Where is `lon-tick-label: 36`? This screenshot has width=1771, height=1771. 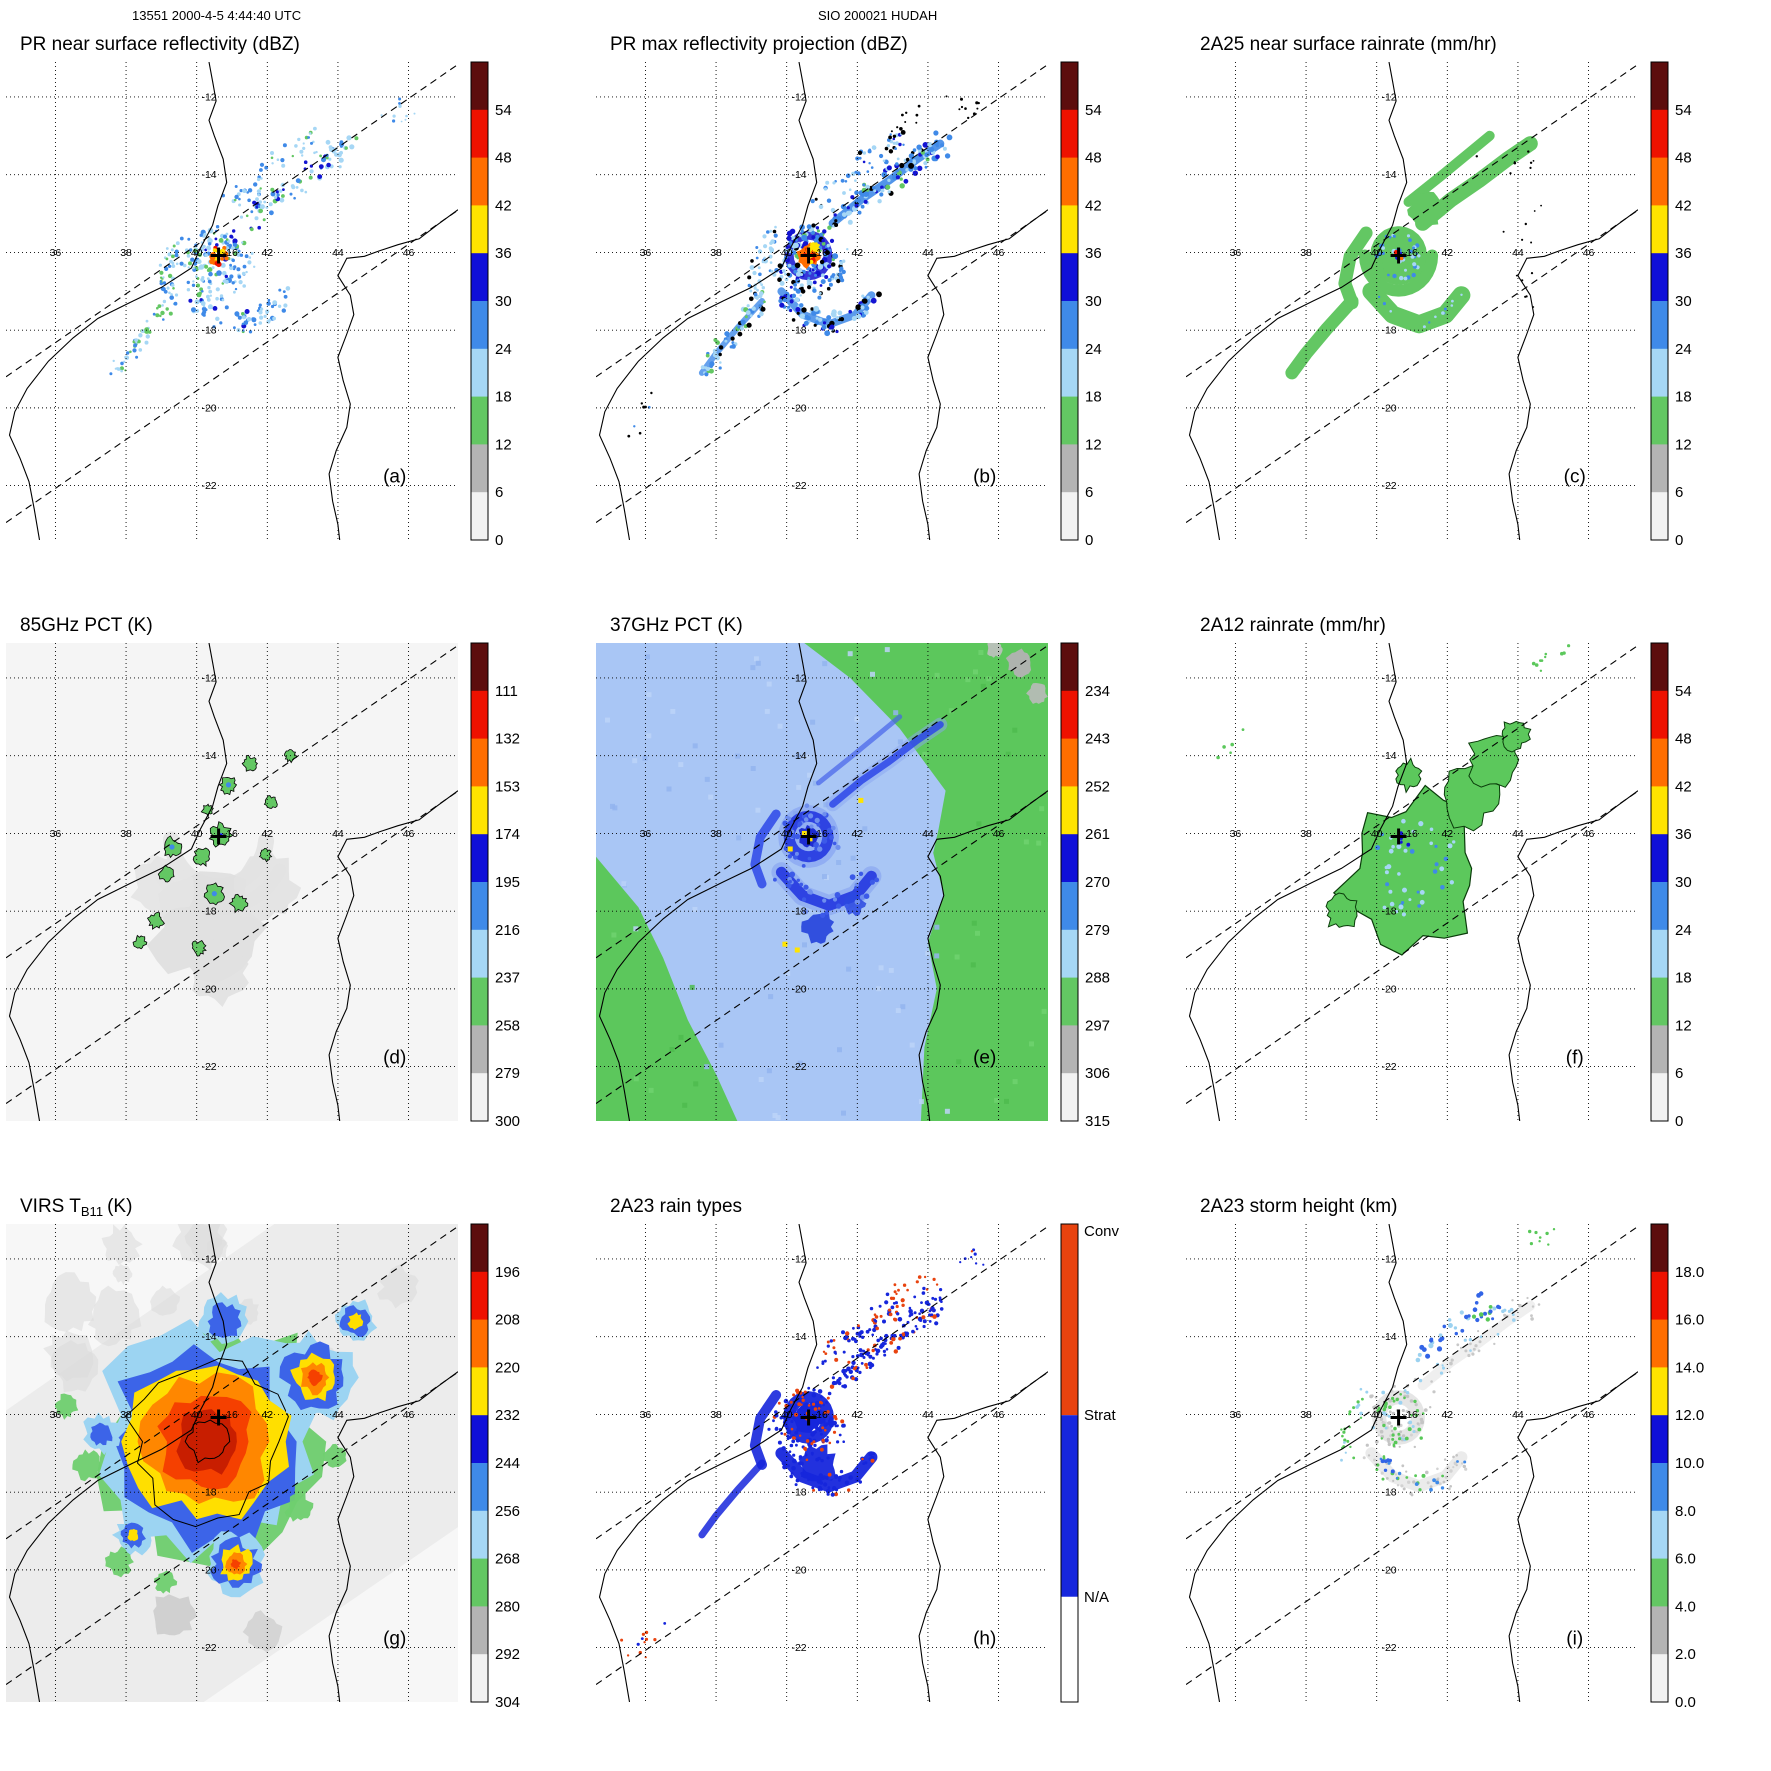 lon-tick-label: 36 is located at coordinates (1236, 834).